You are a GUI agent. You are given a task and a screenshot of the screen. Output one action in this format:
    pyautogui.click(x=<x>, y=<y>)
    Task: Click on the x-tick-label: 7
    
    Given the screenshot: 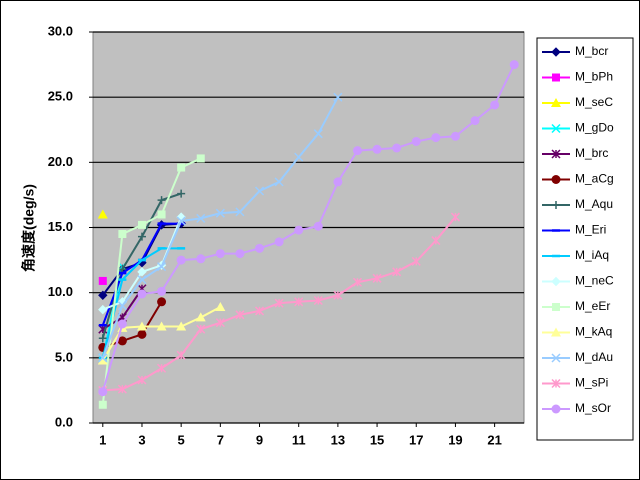 What is the action you would take?
    pyautogui.click(x=220, y=439)
    